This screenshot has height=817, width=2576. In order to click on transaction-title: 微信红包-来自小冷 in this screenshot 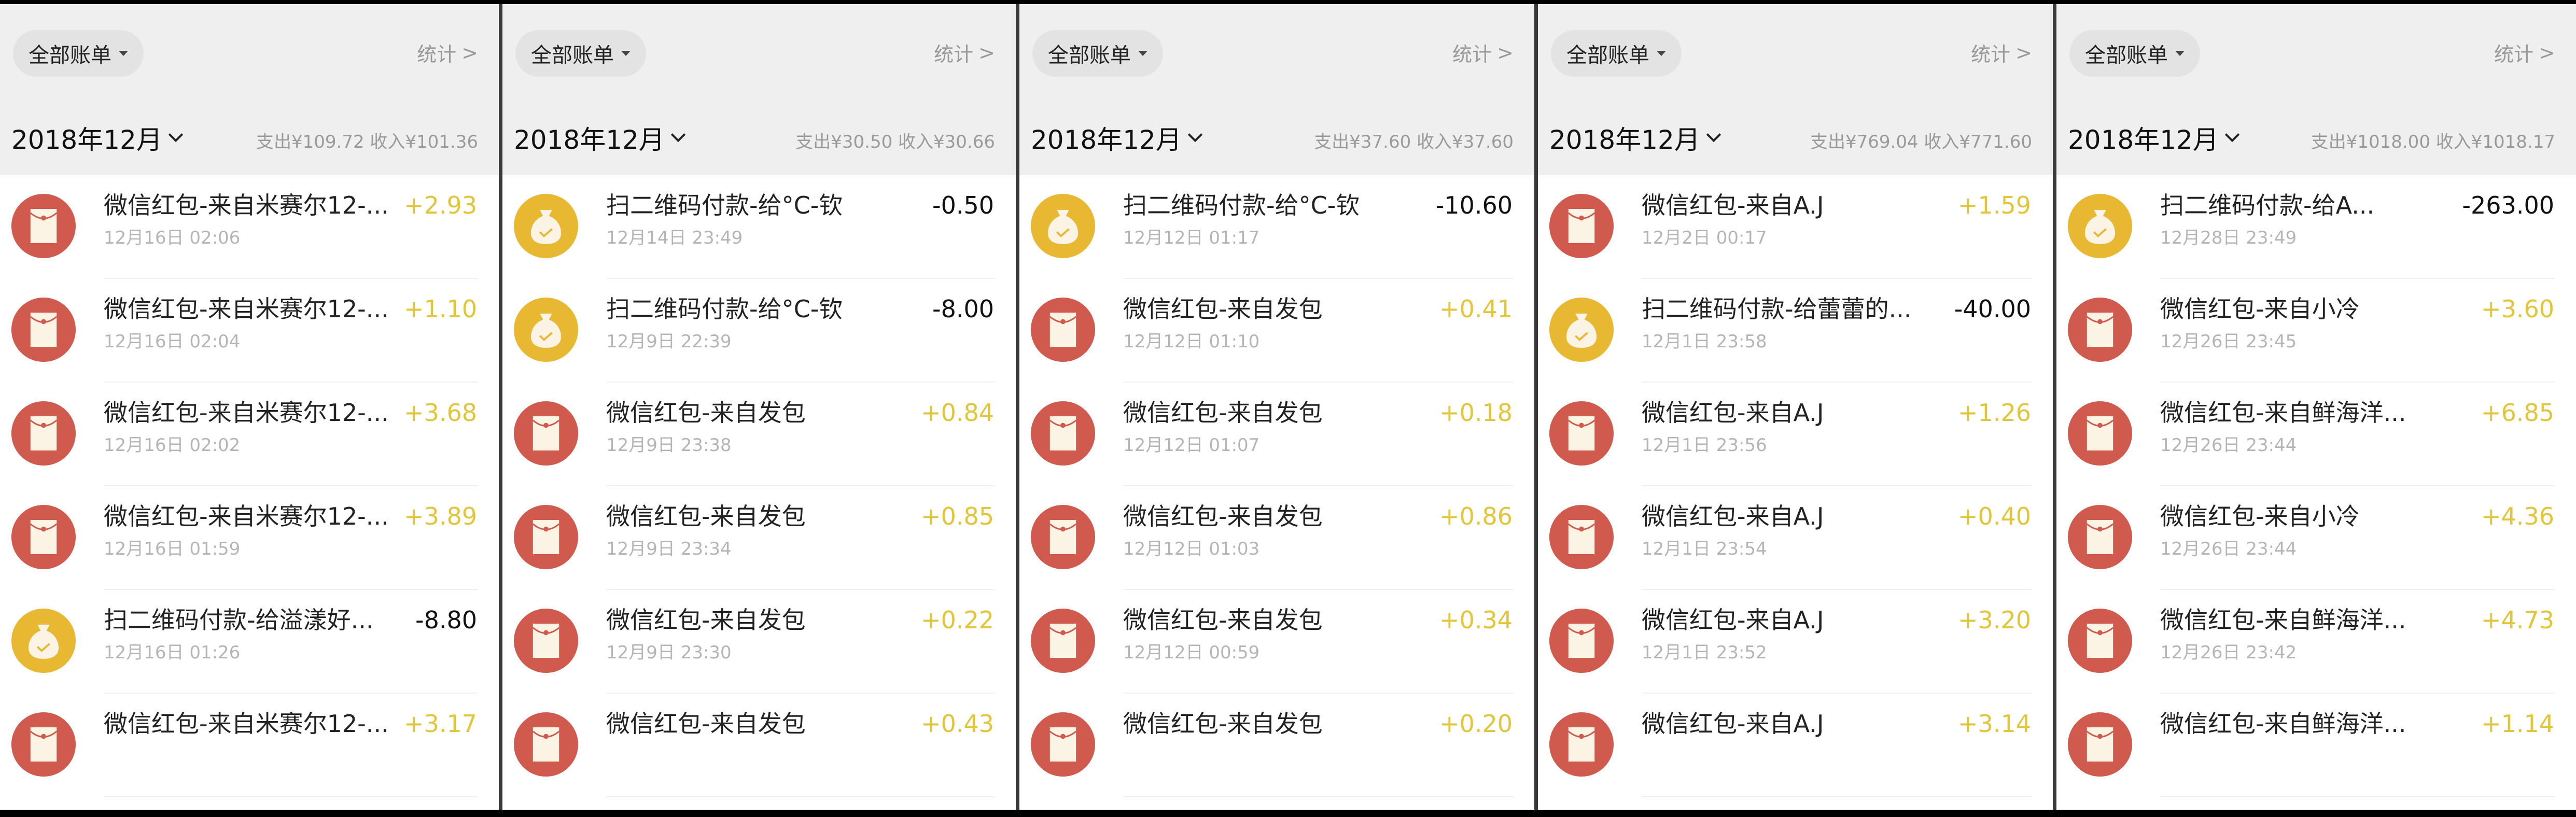, I will do `click(2260, 309)`.